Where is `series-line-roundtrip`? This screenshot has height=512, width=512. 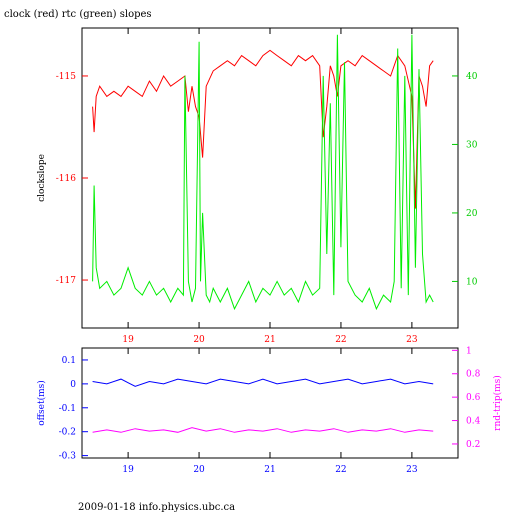 series-line-roundtrip is located at coordinates (263, 430).